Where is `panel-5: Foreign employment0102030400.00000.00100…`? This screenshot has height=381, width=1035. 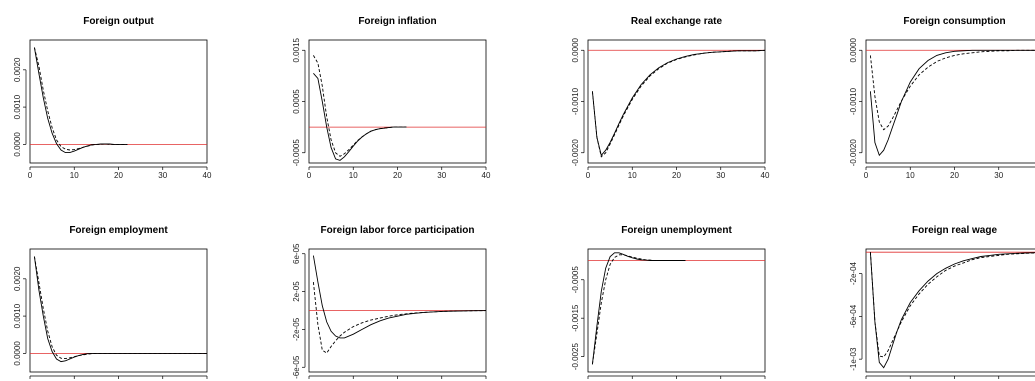
panel-5: Foreign employment0102030400.00000.00100… is located at coordinates (112, 303).